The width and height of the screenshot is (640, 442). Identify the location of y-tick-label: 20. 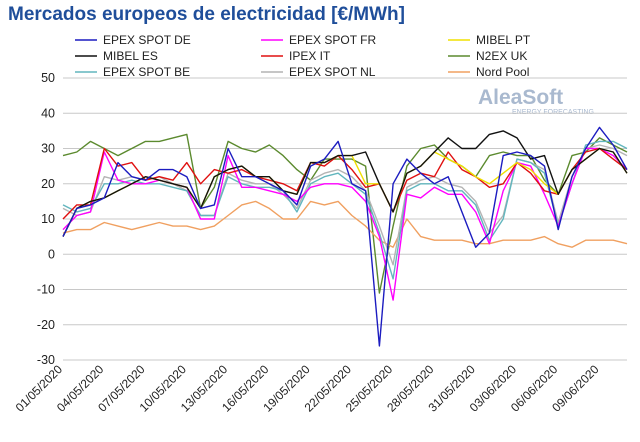
(48, 184).